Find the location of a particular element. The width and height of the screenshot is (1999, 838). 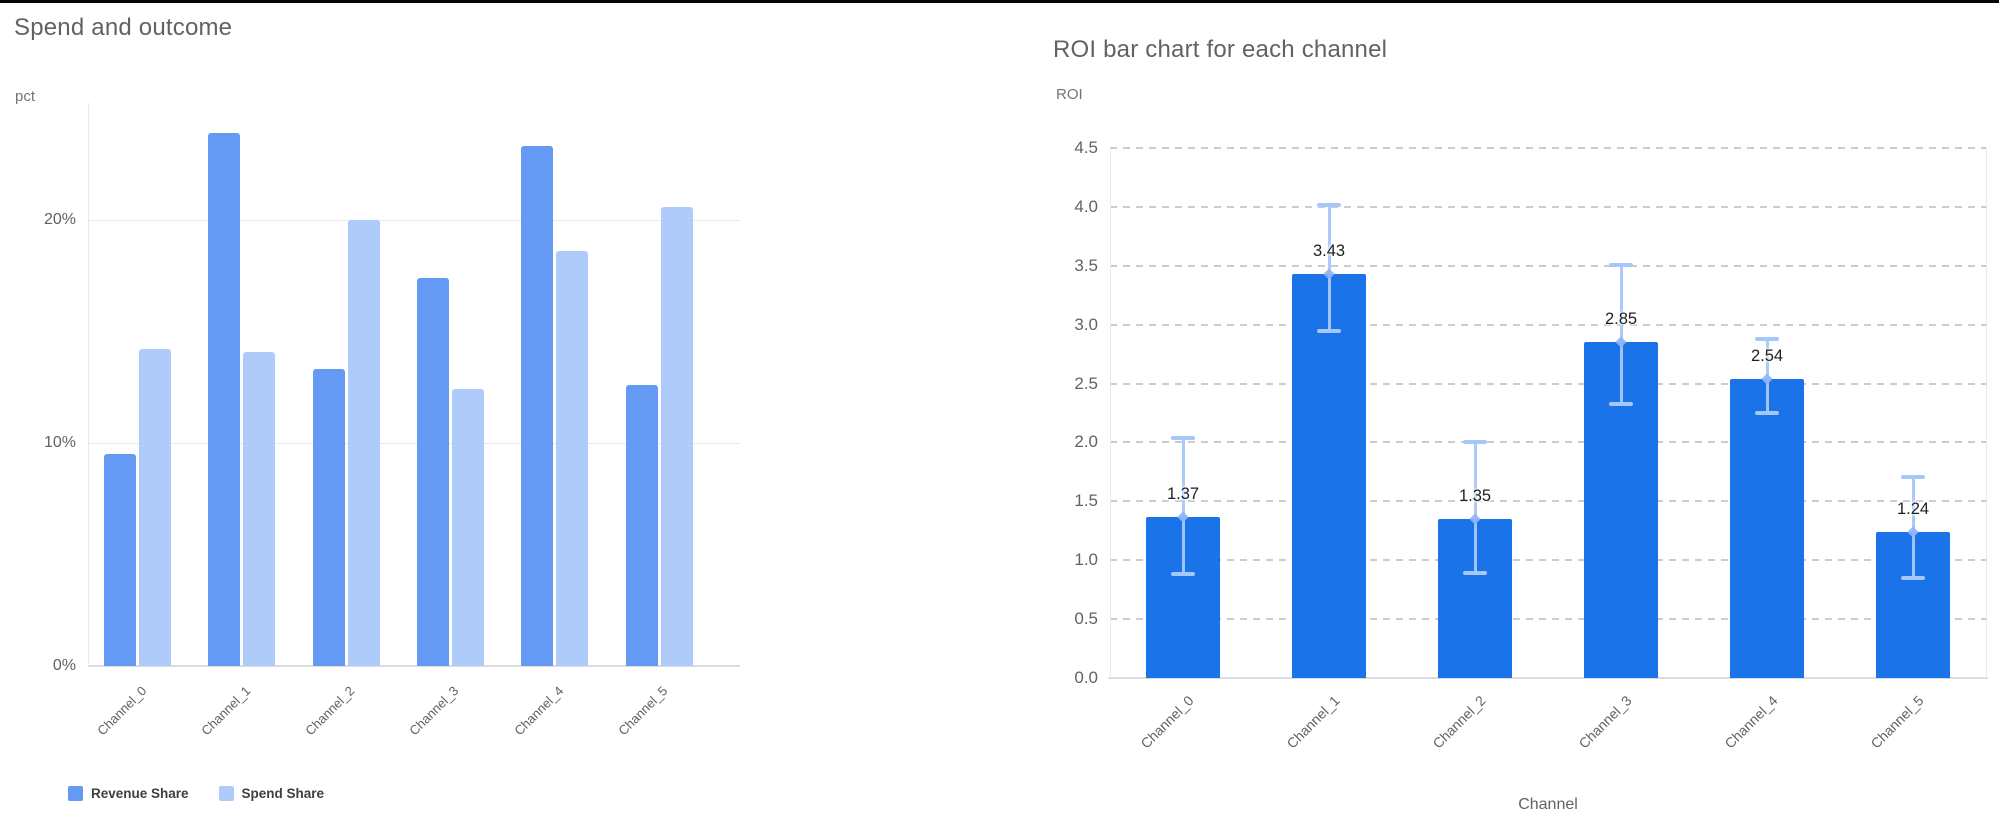

spend-share-legend-label: Spend Share is located at coordinates (283, 793).